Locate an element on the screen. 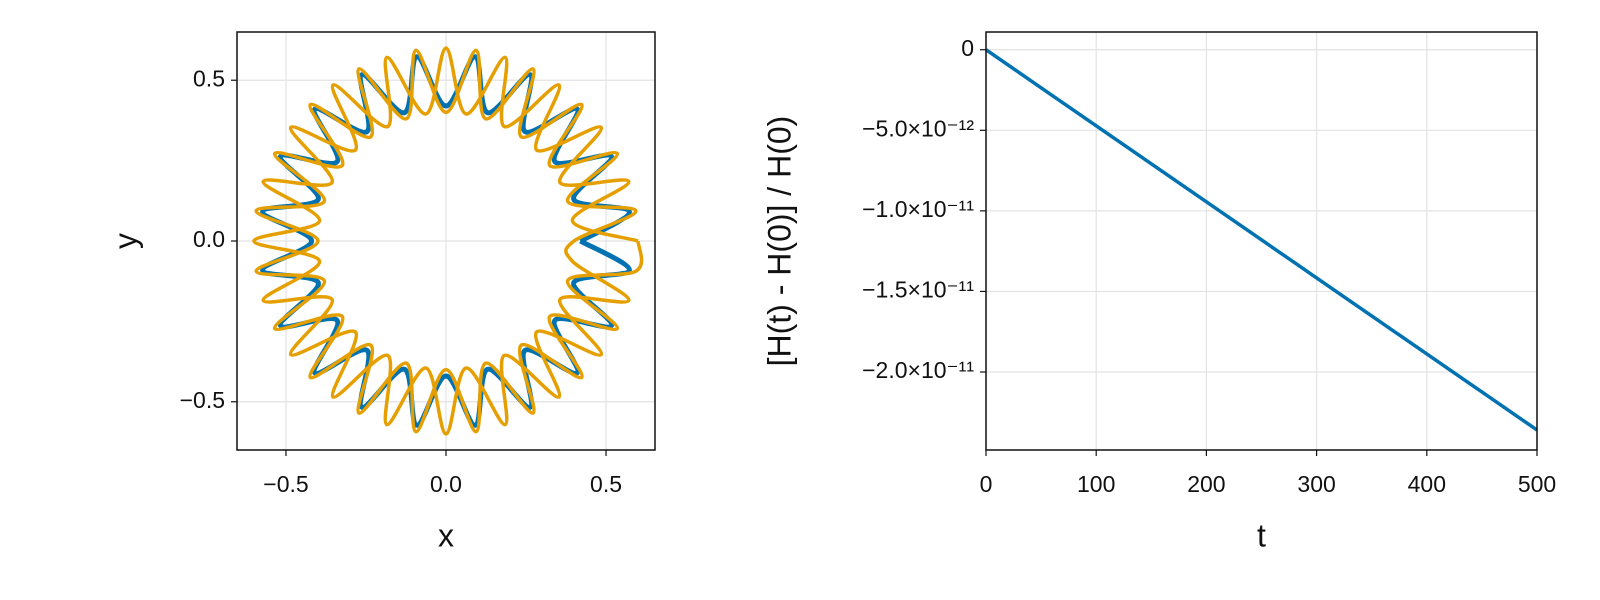 This screenshot has width=1600, height=600. y-tick-label: 0.0 is located at coordinates (209, 239).